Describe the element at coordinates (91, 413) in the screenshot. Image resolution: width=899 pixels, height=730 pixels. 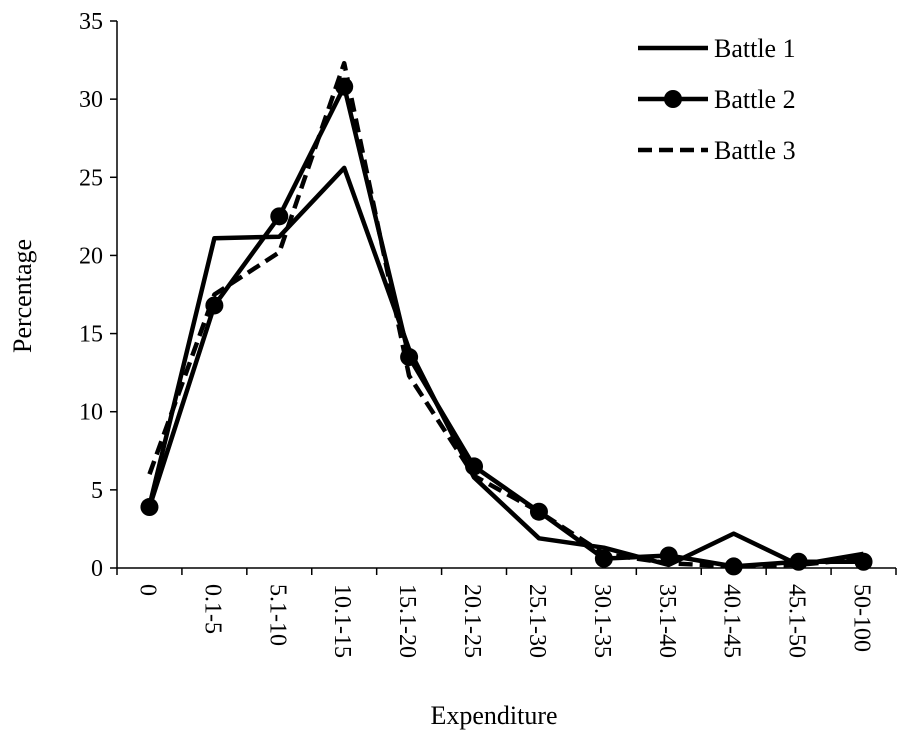
I see `y-tick-label: 10` at that location.